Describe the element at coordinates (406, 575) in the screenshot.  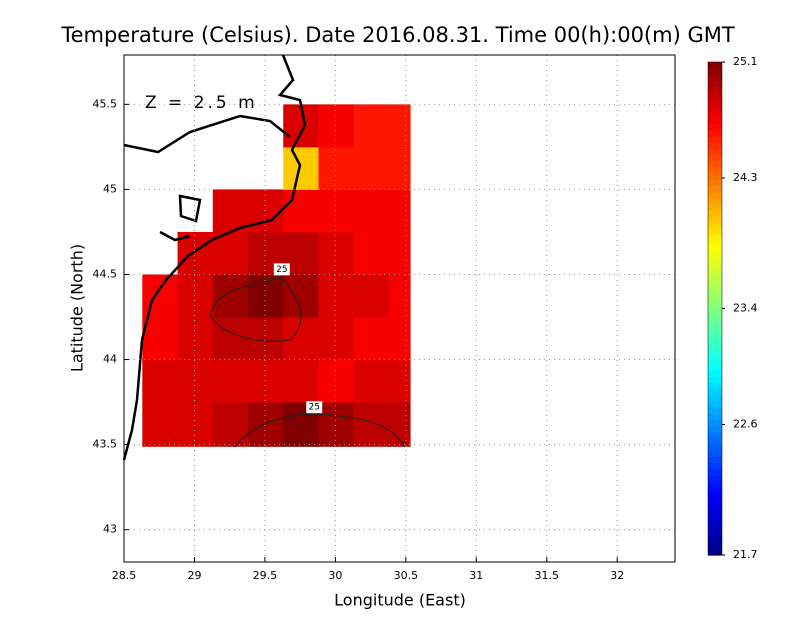
I see `x-tick-label: 30.5` at that location.